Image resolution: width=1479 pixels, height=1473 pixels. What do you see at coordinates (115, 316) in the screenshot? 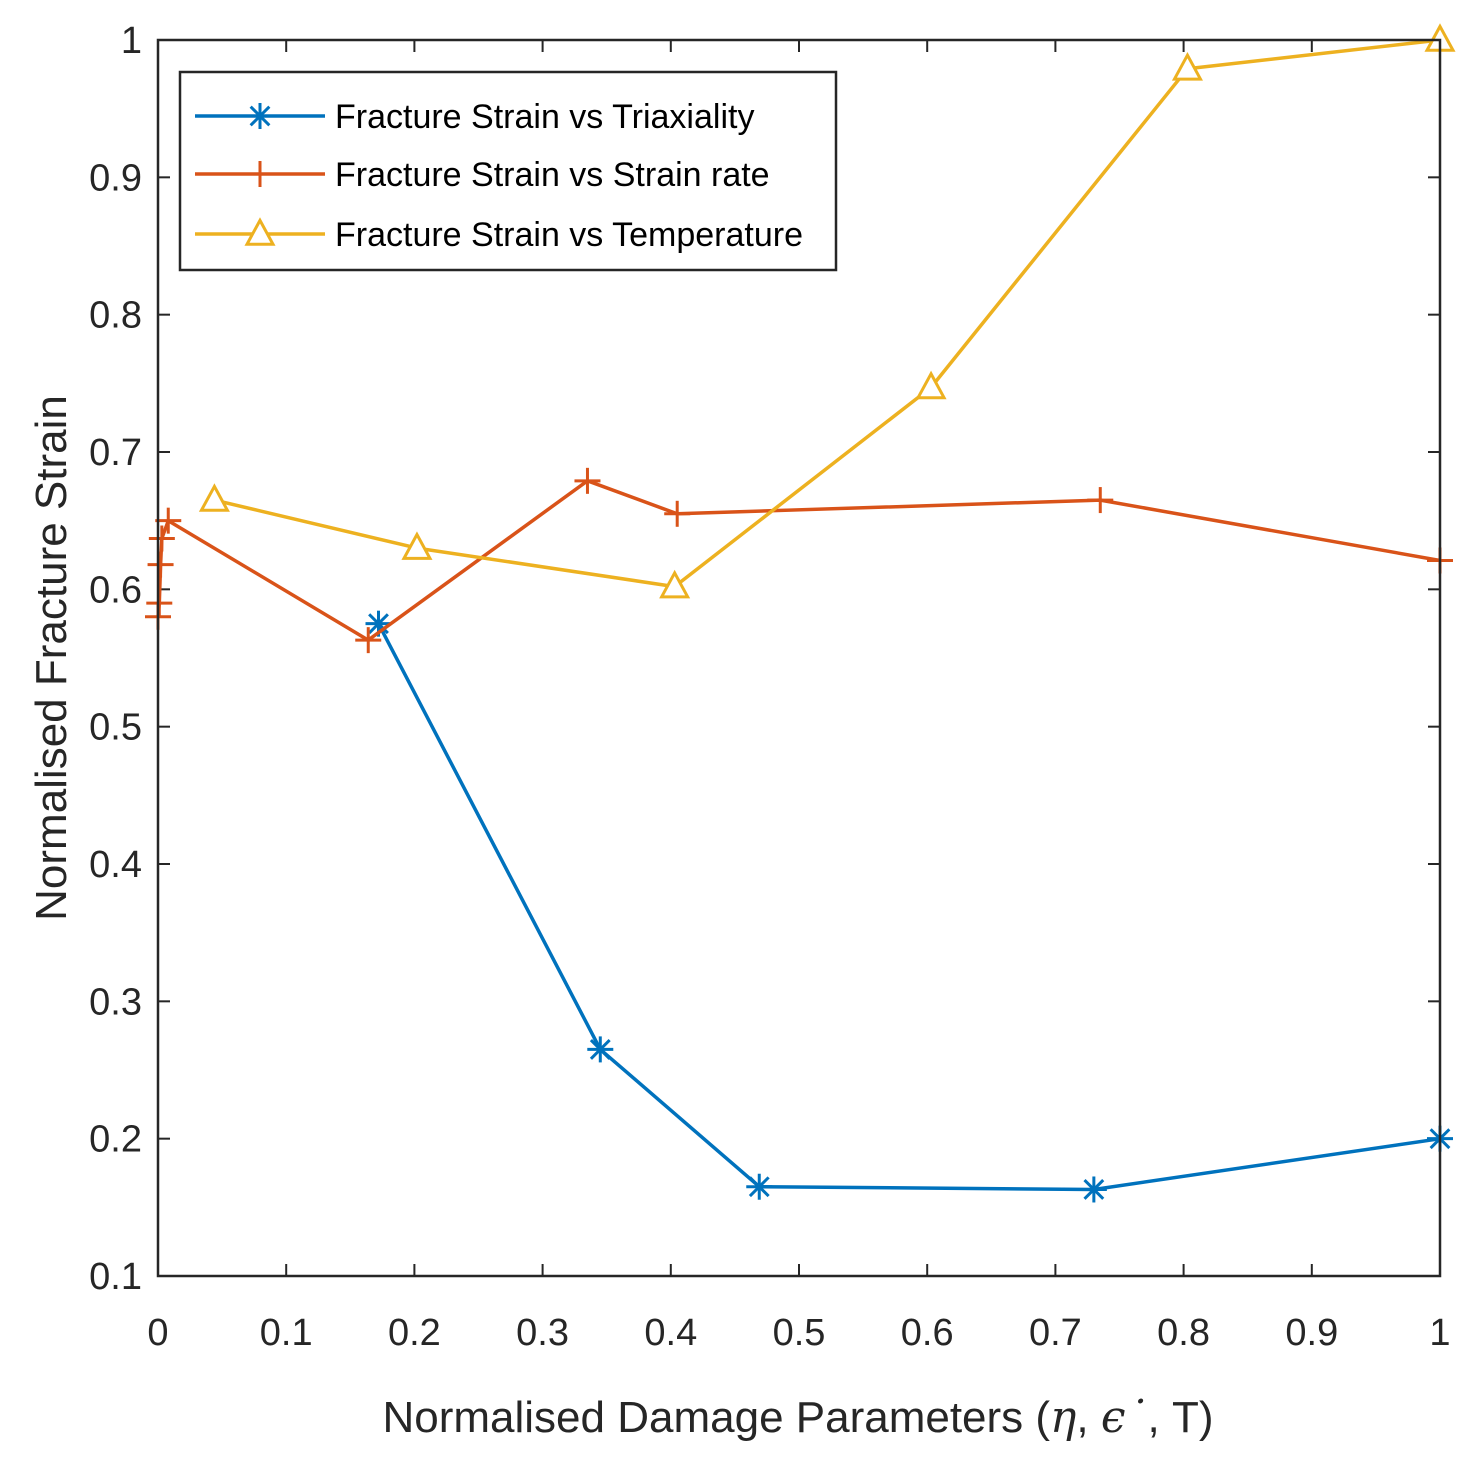
I see `y-tick-label: 0.8` at bounding box center [115, 316].